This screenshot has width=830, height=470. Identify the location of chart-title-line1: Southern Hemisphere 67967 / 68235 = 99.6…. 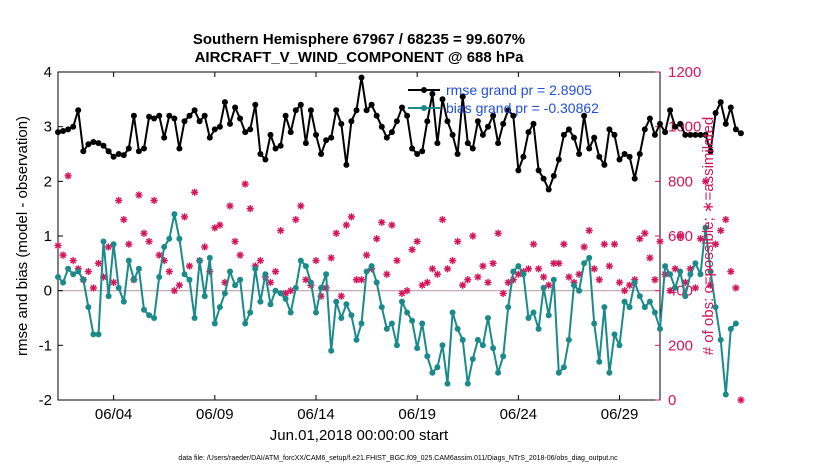
(359, 39).